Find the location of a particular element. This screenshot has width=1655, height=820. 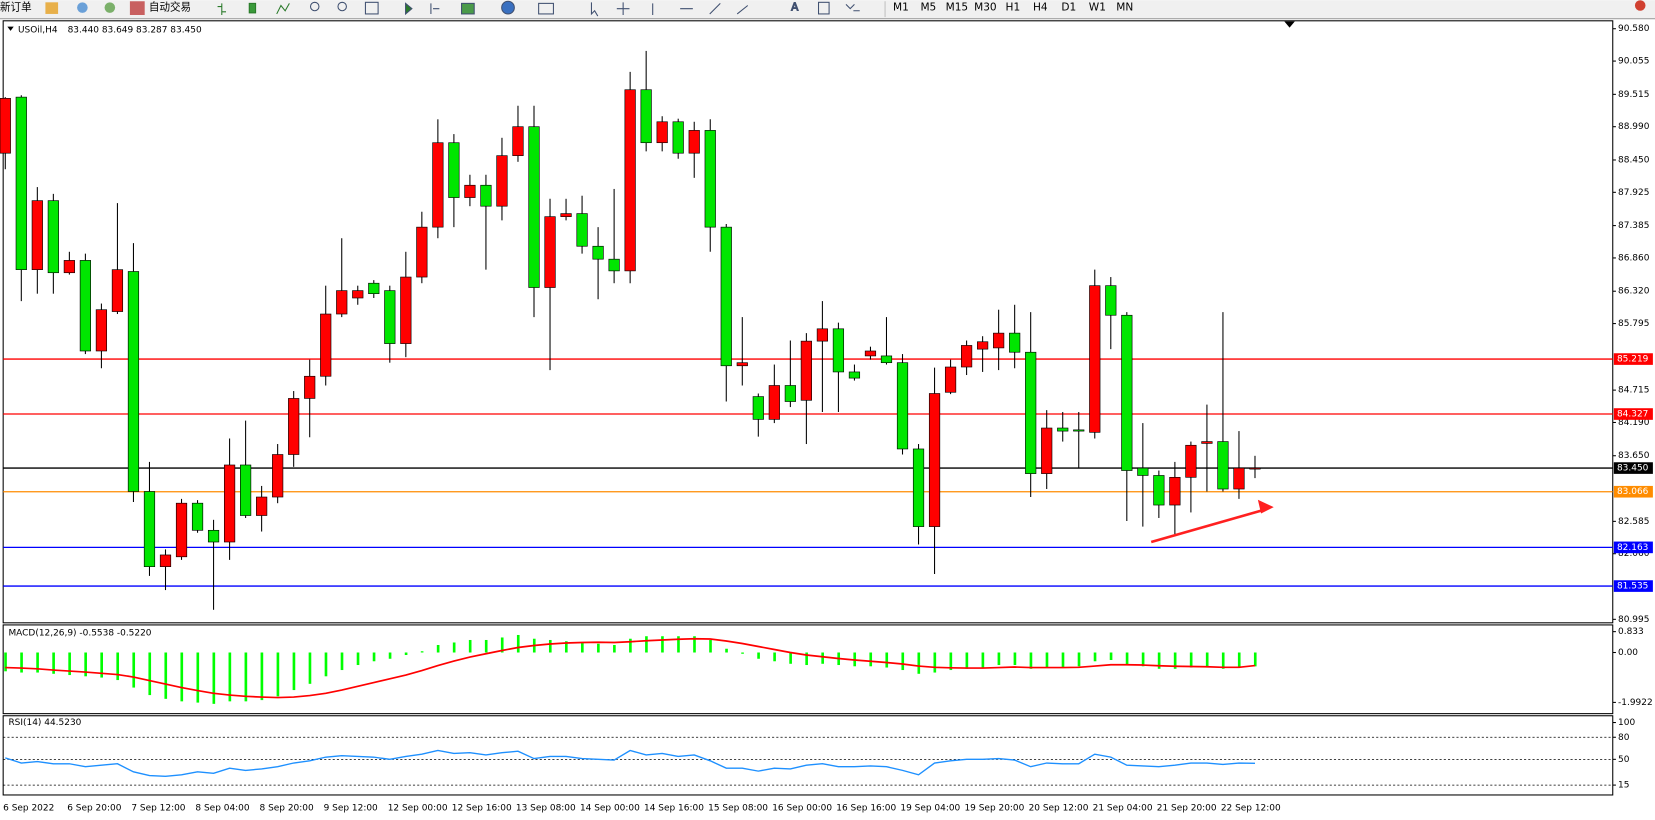

x-tick-label: 8 Sep 20:00 is located at coordinates (287, 809).